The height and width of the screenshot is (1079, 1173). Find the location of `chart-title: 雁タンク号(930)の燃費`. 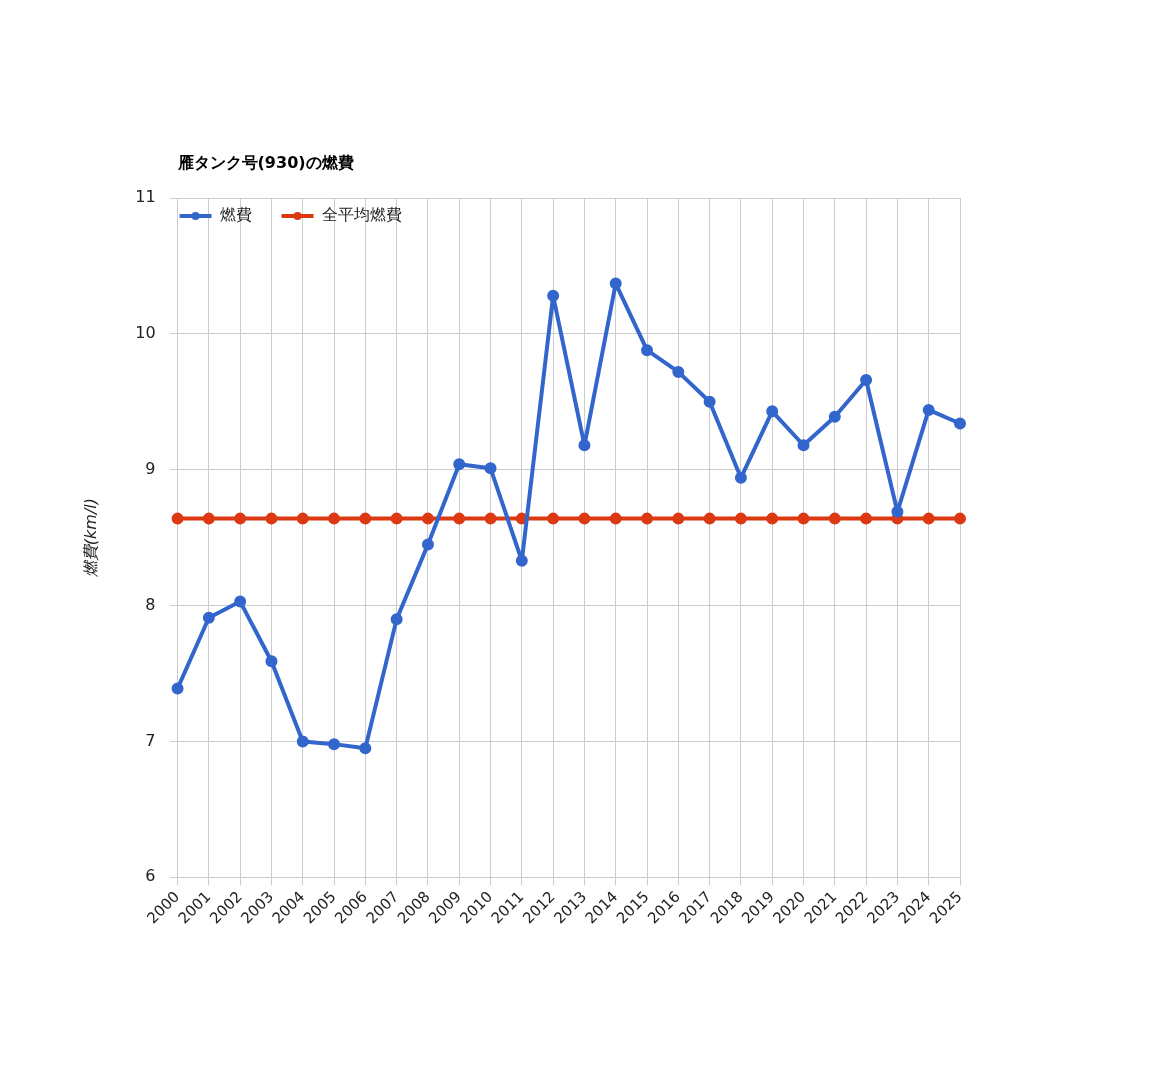

chart-title: 雁タンク号(930)の燃費 is located at coordinates (265, 163).